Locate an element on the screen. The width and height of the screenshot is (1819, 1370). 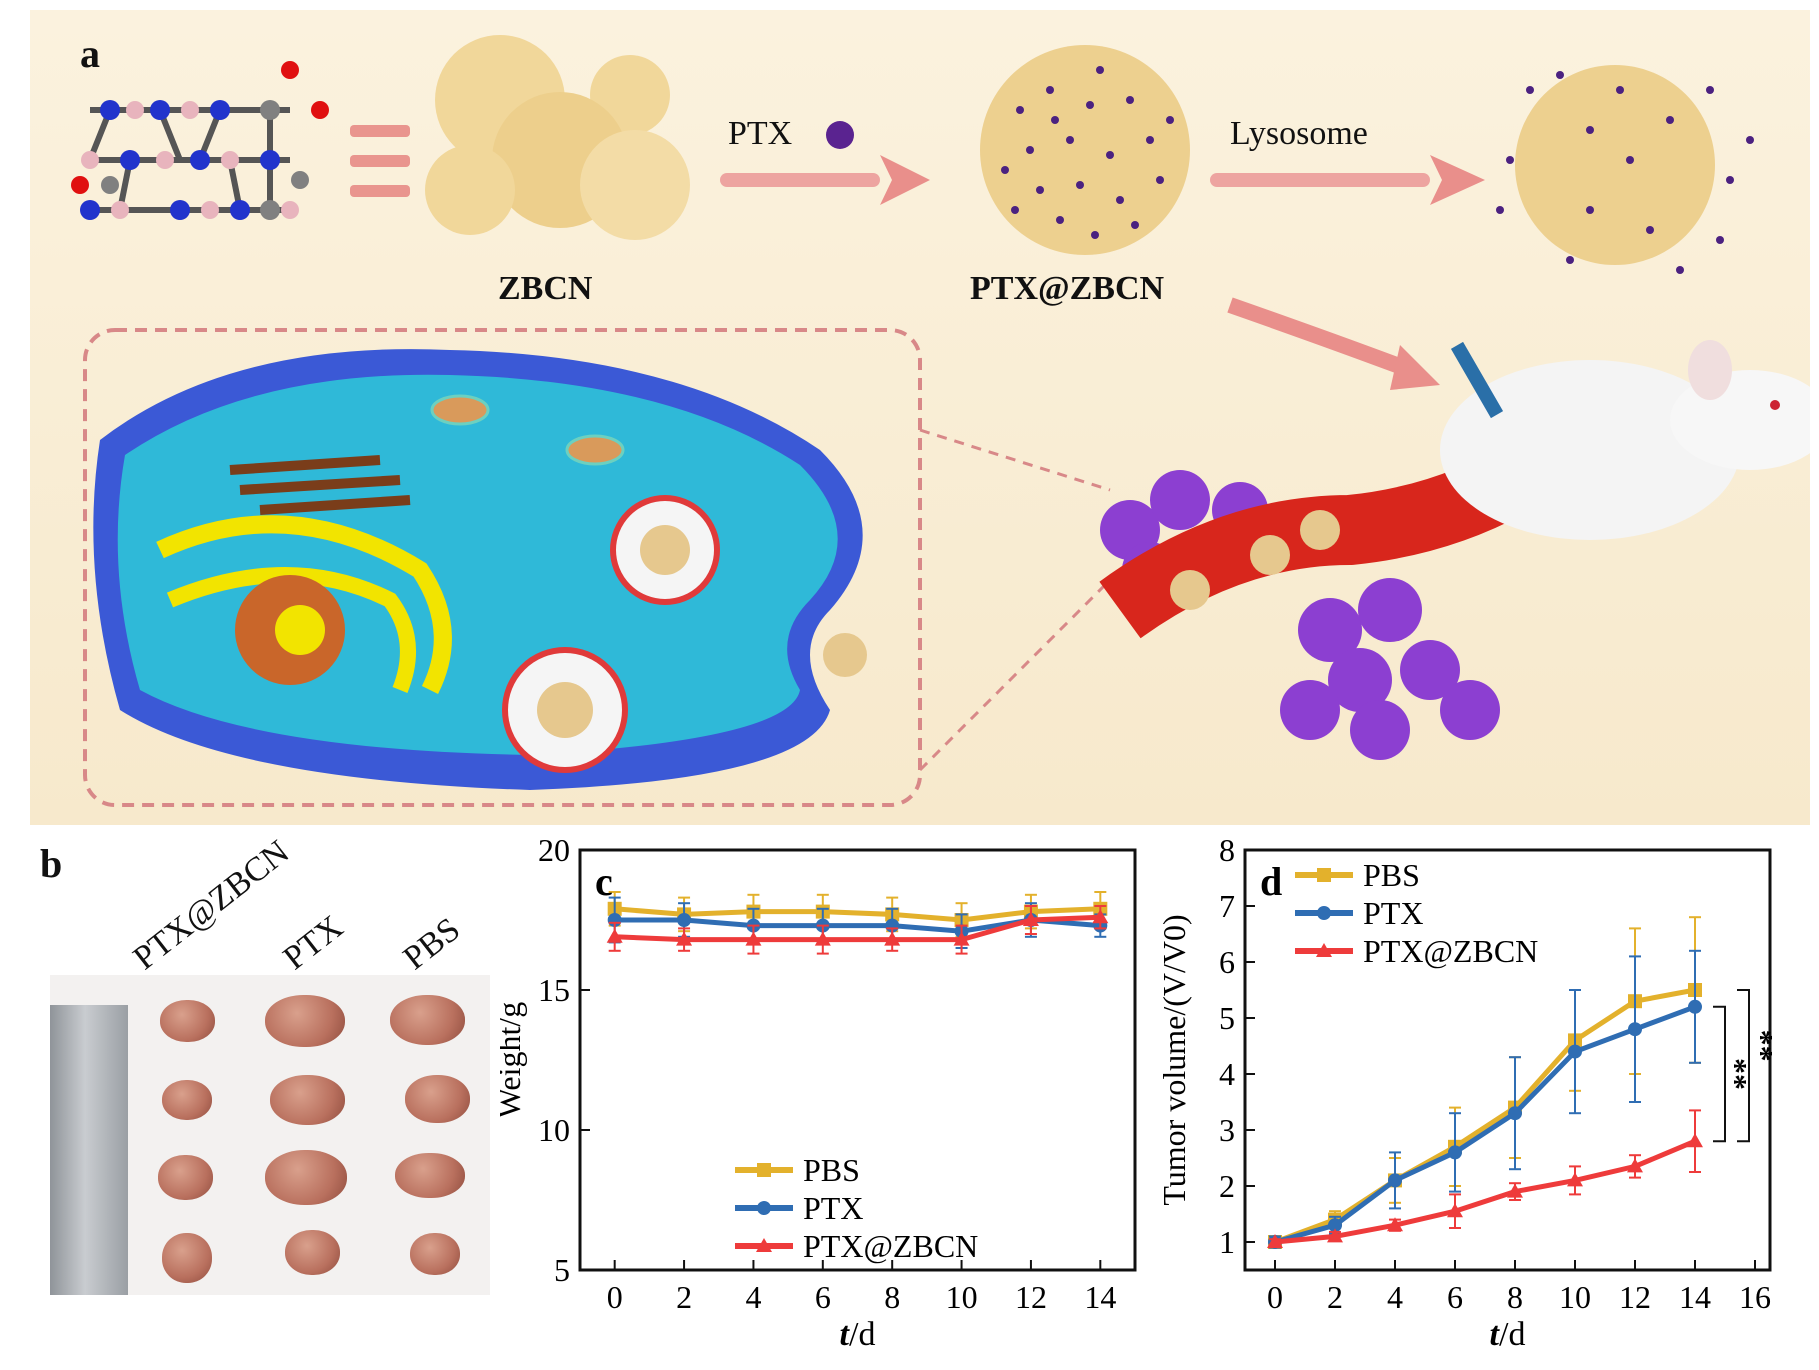
y-tick-label: 6 is located at coordinates (1227, 962).